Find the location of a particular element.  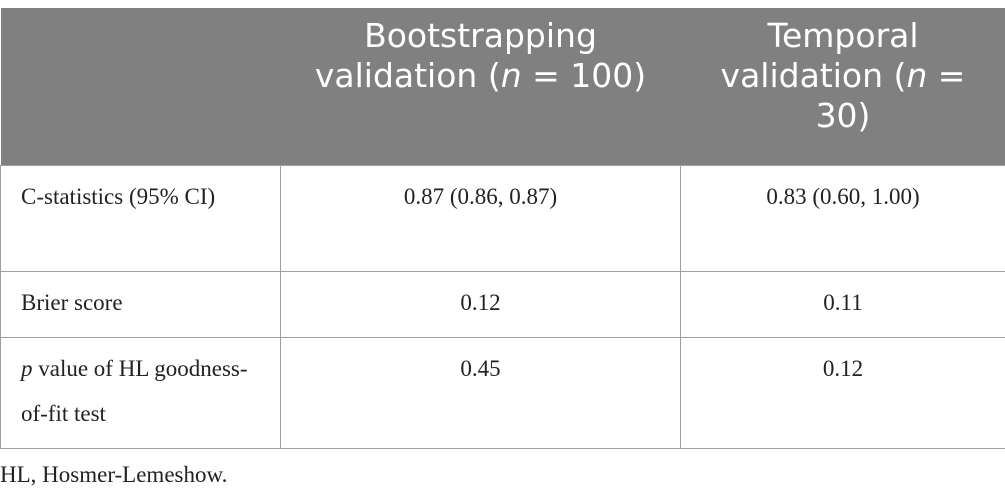

cell-value: 0.87 (0.86, 0.87) is located at coordinates (480, 218).